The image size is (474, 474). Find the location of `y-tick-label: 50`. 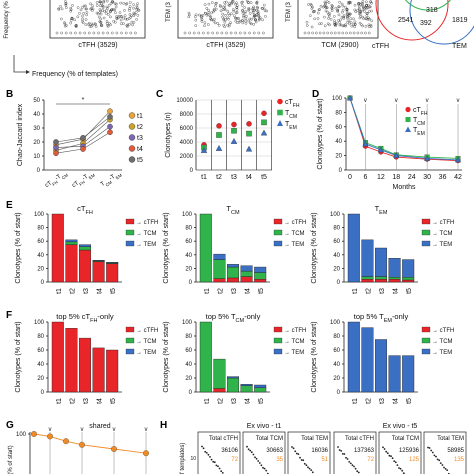

y-tick-label: 50 is located at coordinates (36, 101).